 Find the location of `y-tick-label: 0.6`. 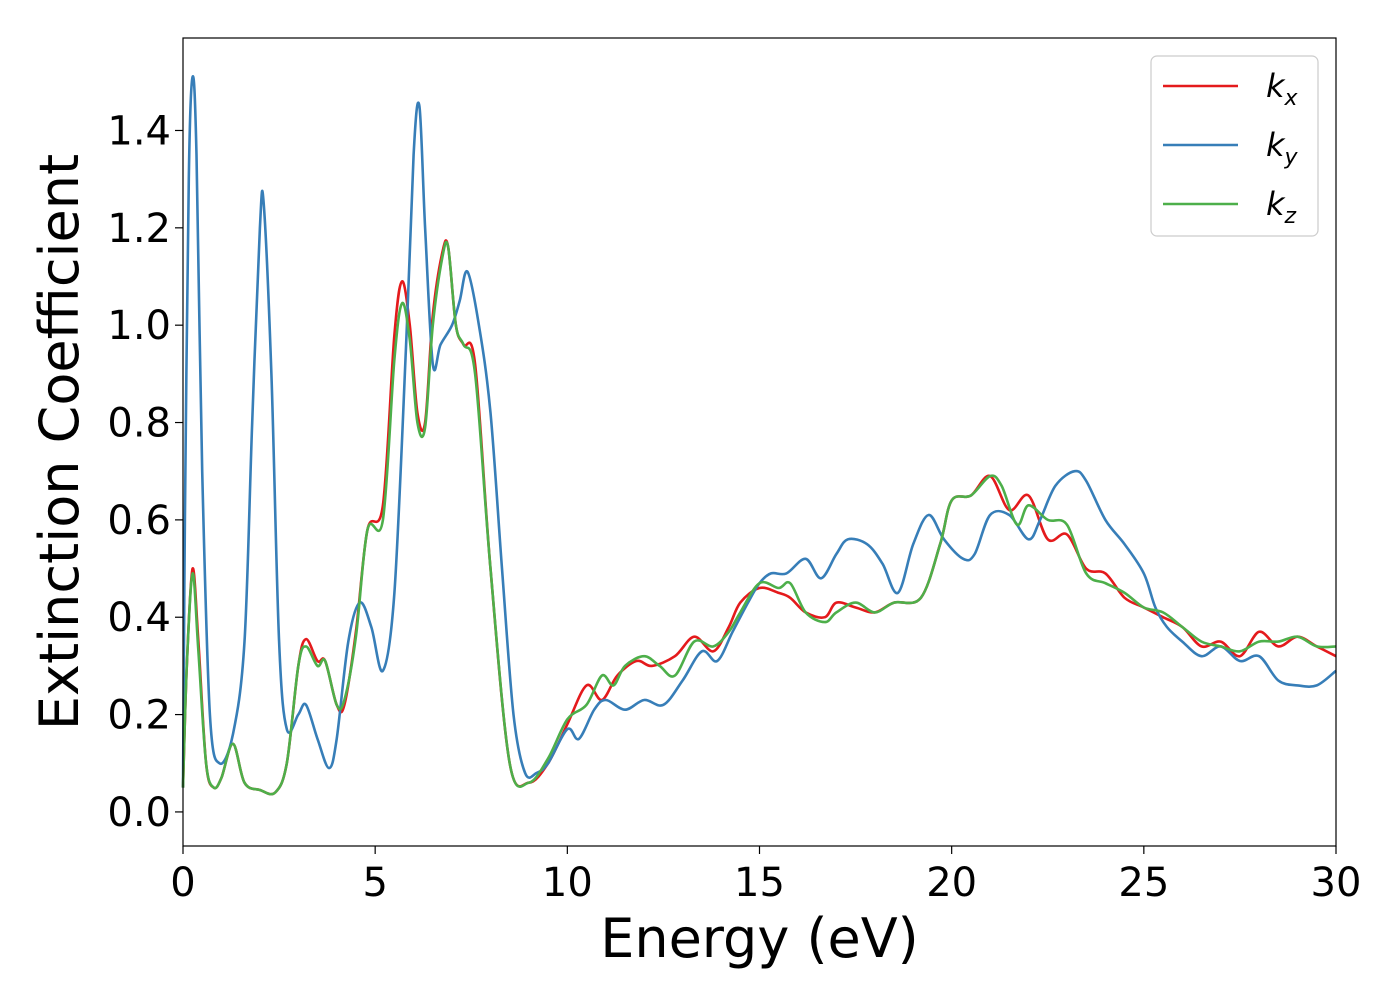

y-tick-label: 0.6 is located at coordinates (139, 521).